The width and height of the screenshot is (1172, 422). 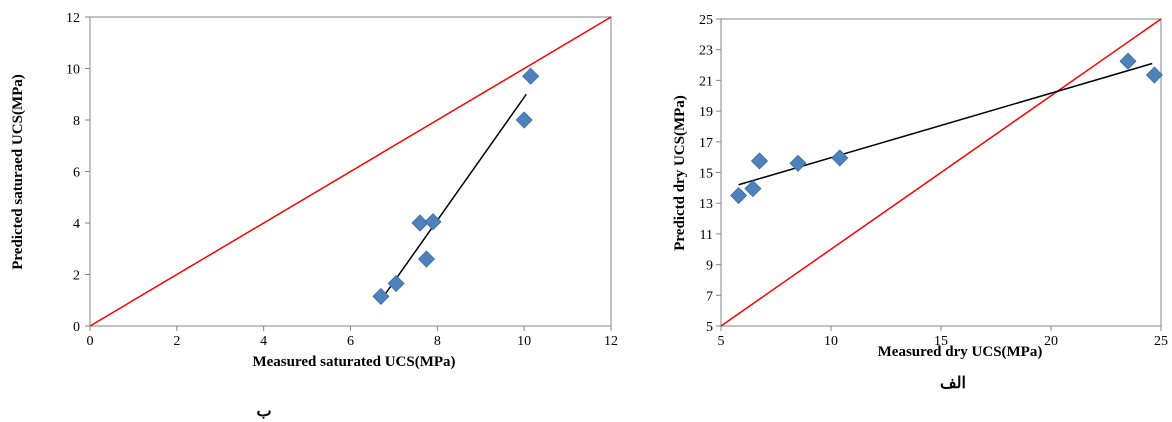 I want to click on x-axis-label: Measured dry UCS(MPa), so click(x=960, y=352).